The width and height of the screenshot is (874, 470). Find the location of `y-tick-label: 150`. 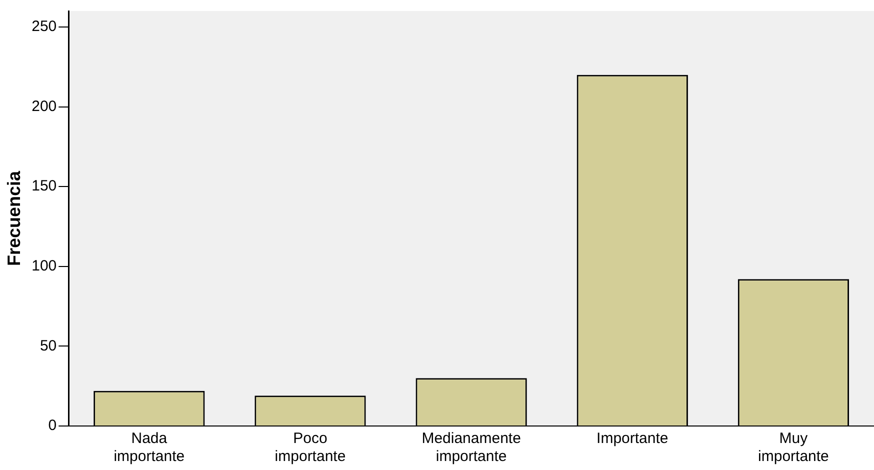

y-tick-label: 150 is located at coordinates (44, 186).